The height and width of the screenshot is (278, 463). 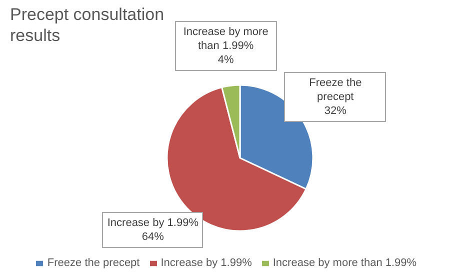 I want to click on data-label: 64%, so click(x=152, y=237).